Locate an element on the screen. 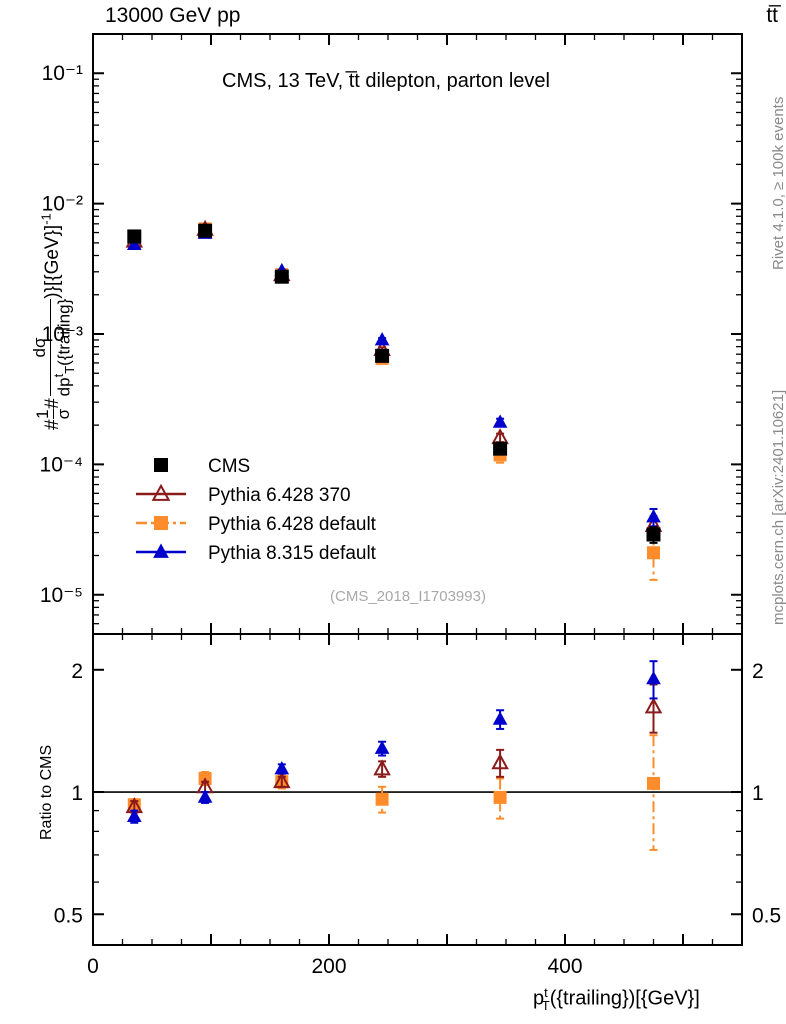 The image size is (786, 1024). plot-title: CMS, 13 TeV, t̅t dilepton, parton level is located at coordinates (386, 81).